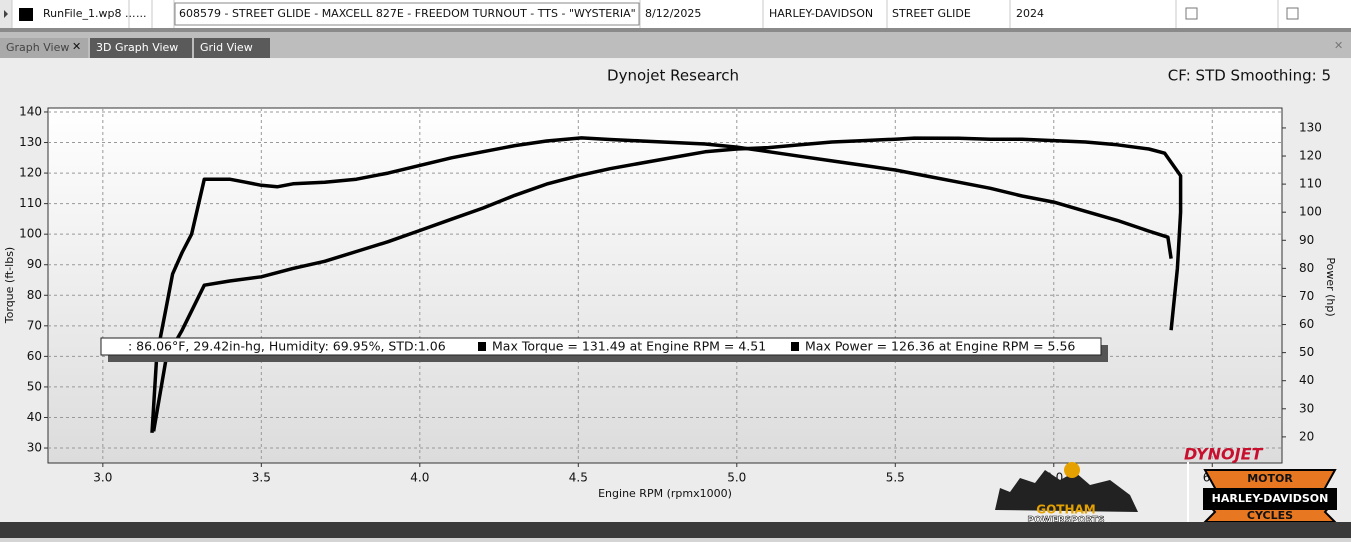  What do you see at coordinates (1249, 76) in the screenshot?
I see `chart-subtitle: CF: STD Smoothing: 5` at bounding box center [1249, 76].